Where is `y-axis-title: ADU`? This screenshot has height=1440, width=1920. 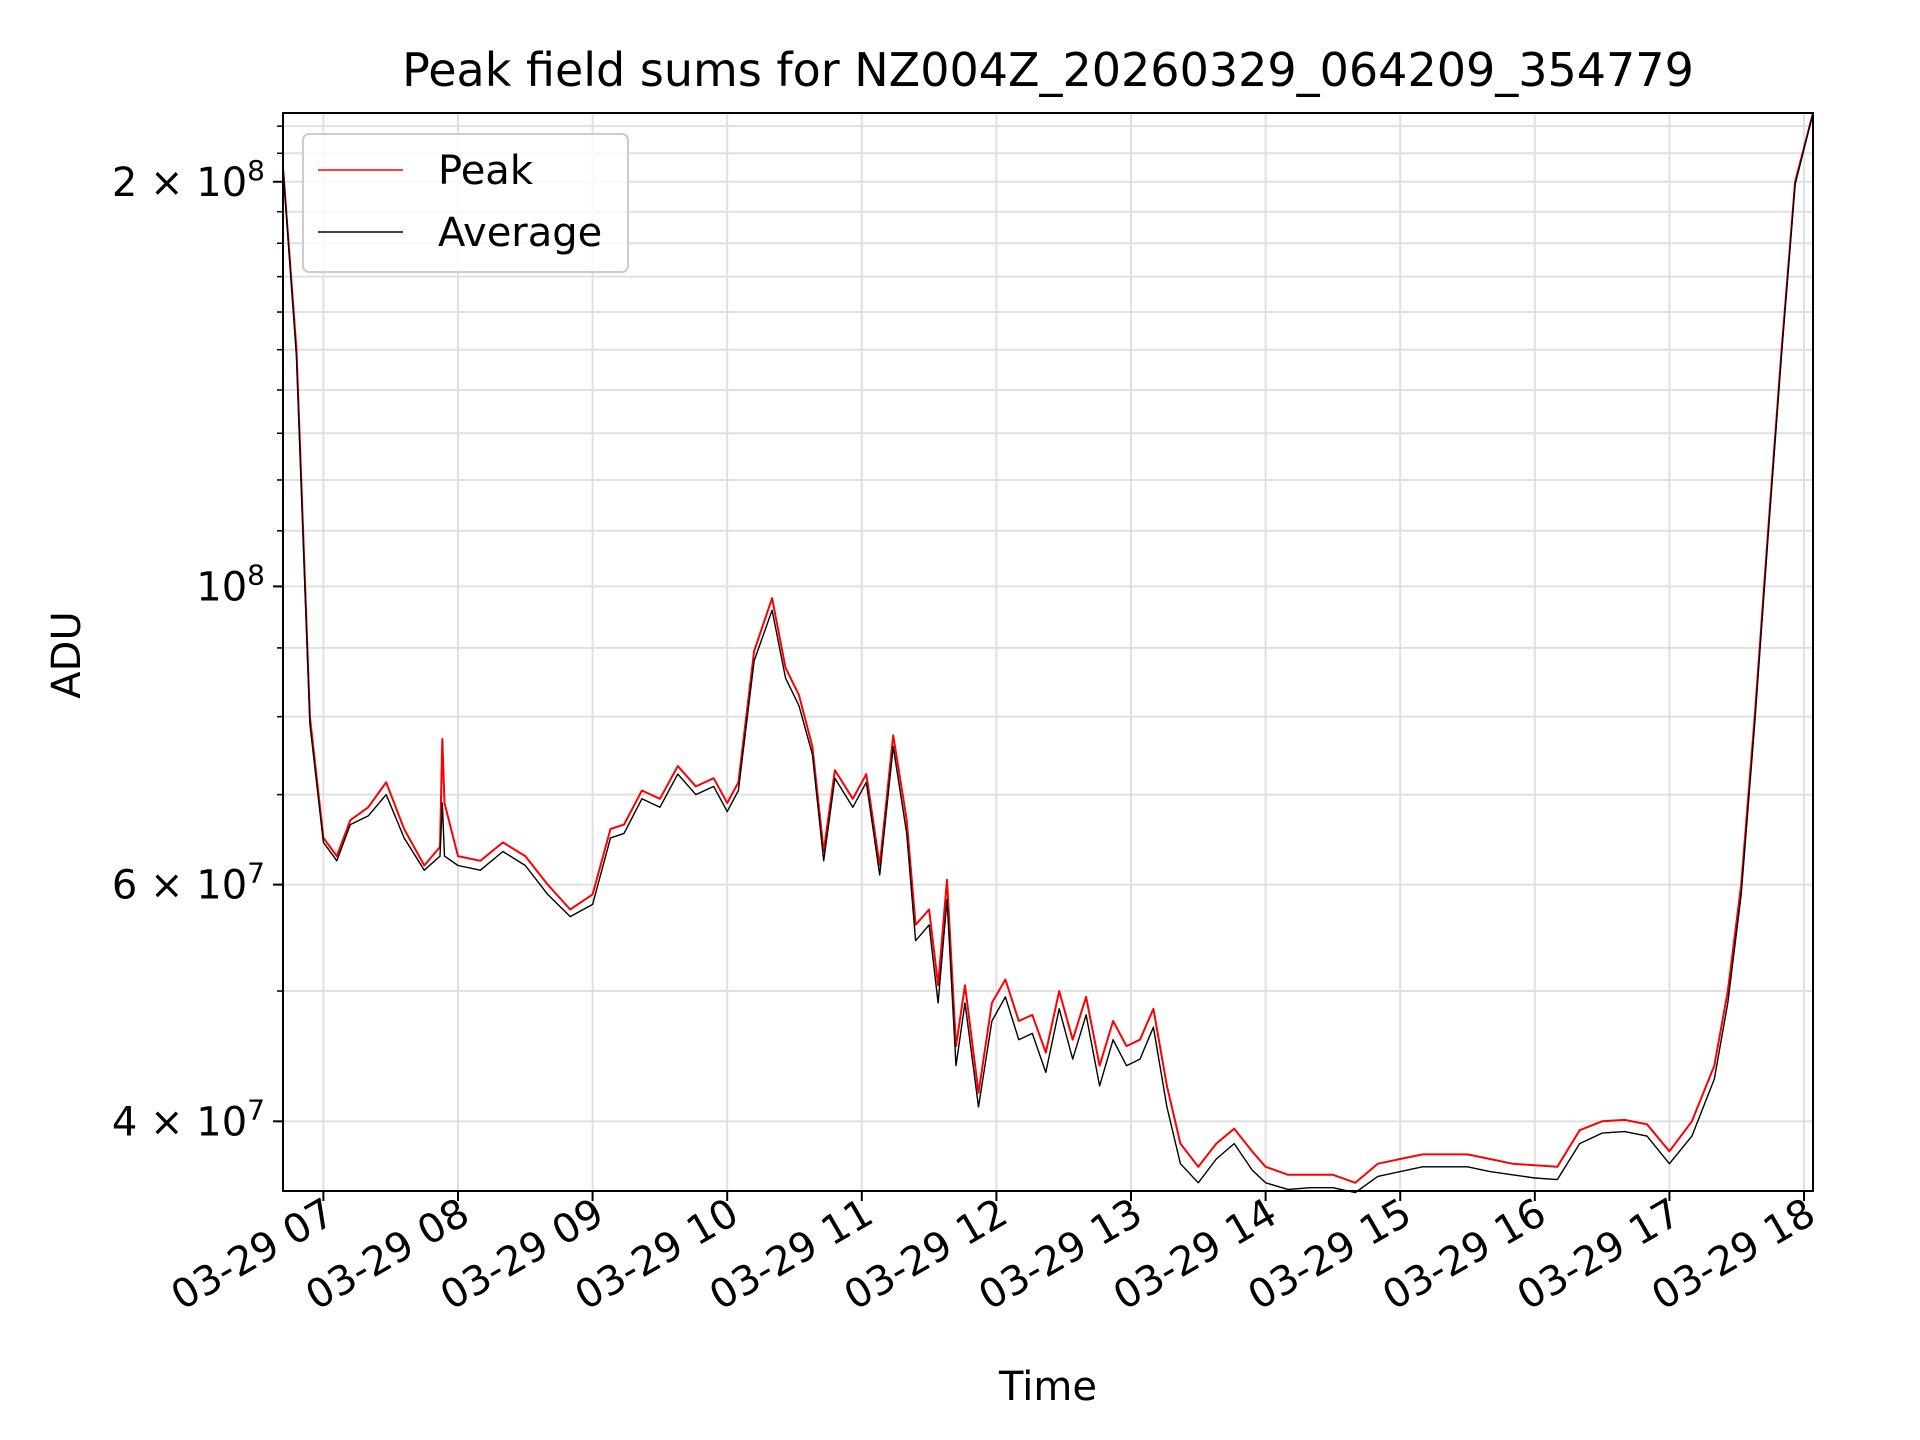
y-axis-title: ADU is located at coordinates (67, 654).